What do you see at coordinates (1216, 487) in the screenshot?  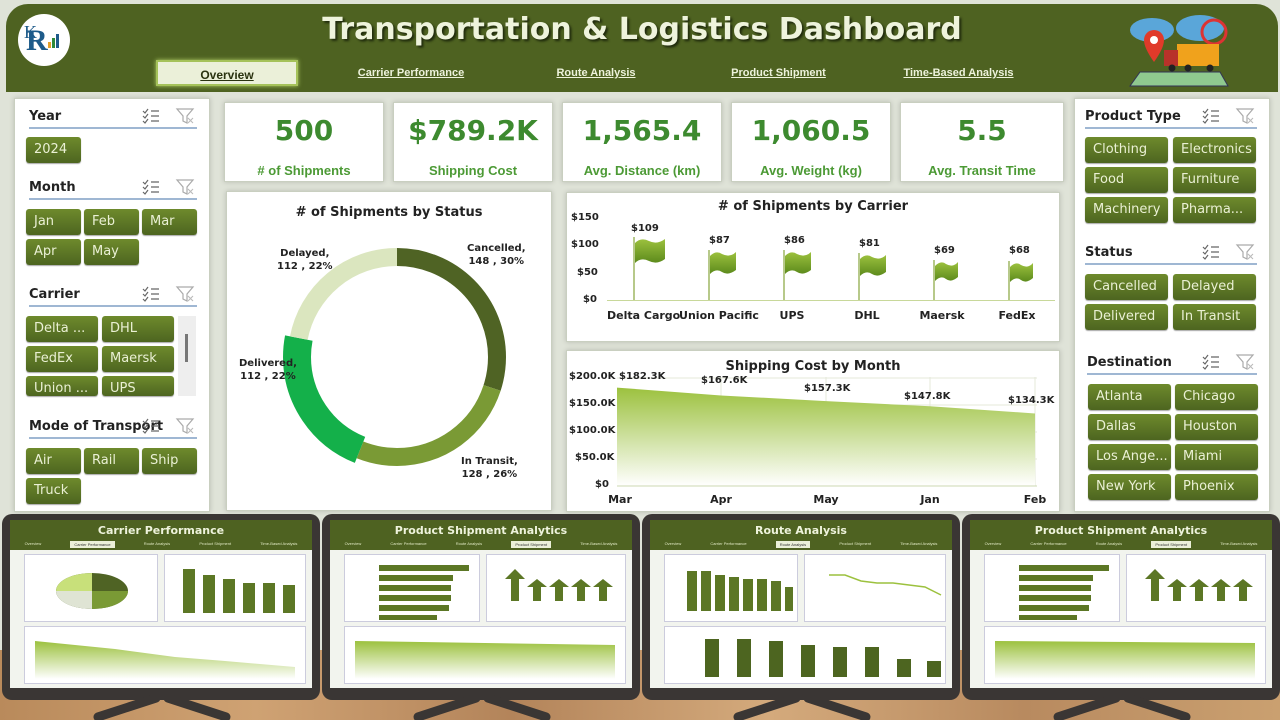 I see `destination-chip-phoenix: Phoenix` at bounding box center [1216, 487].